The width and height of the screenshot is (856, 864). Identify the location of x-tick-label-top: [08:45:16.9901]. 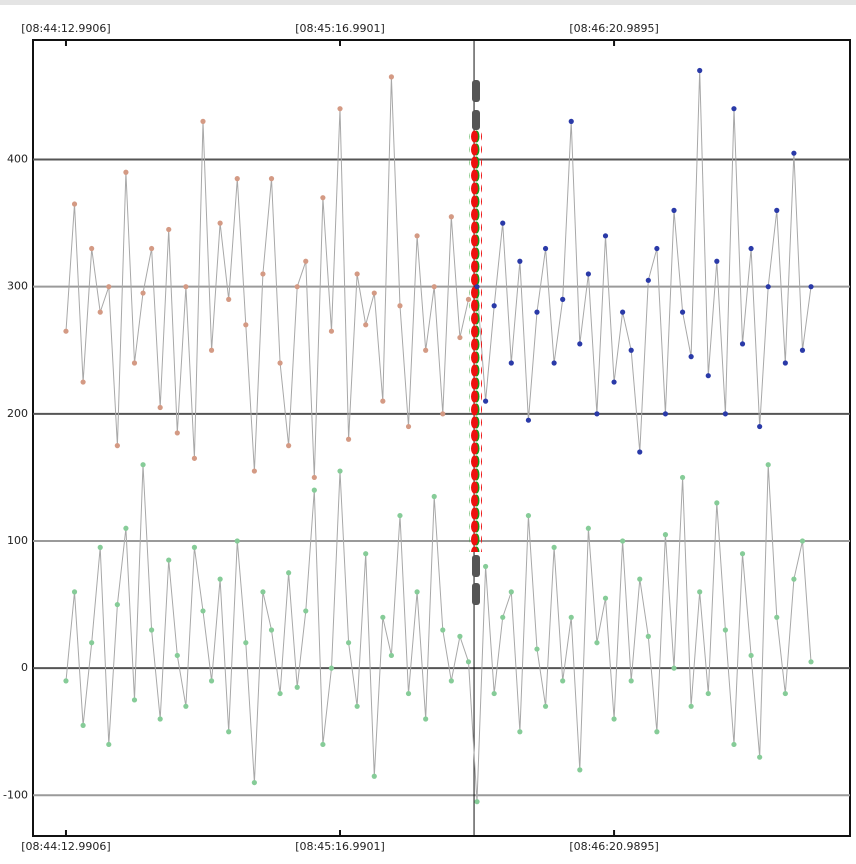
(339, 28).